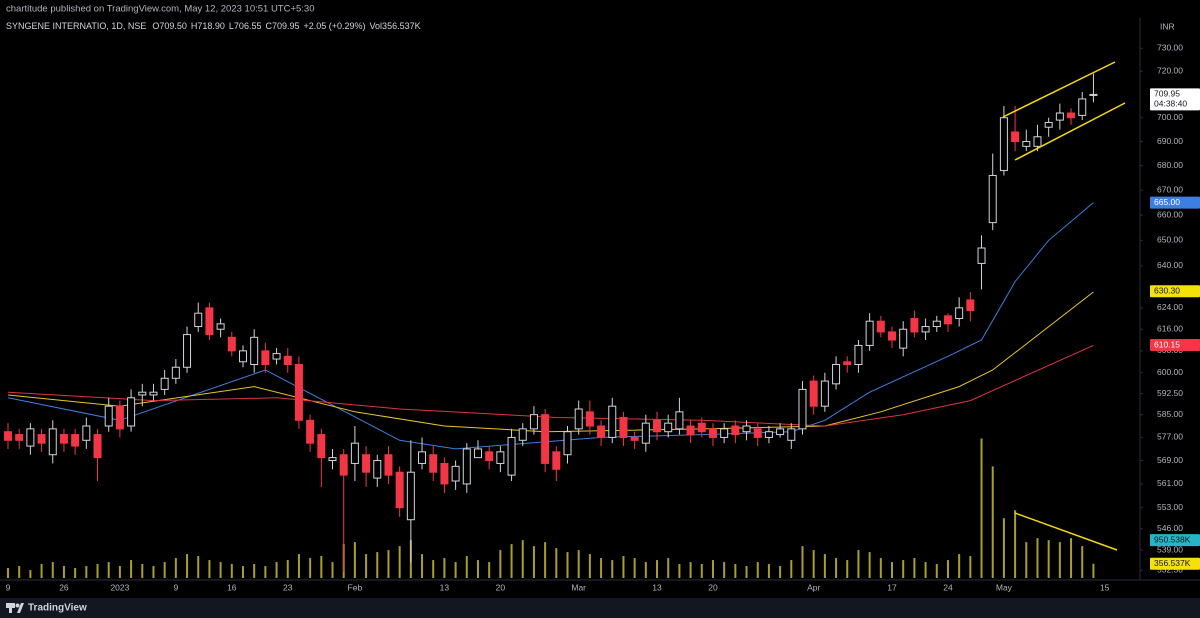  I want to click on legend-high: H718.90, so click(208, 26).